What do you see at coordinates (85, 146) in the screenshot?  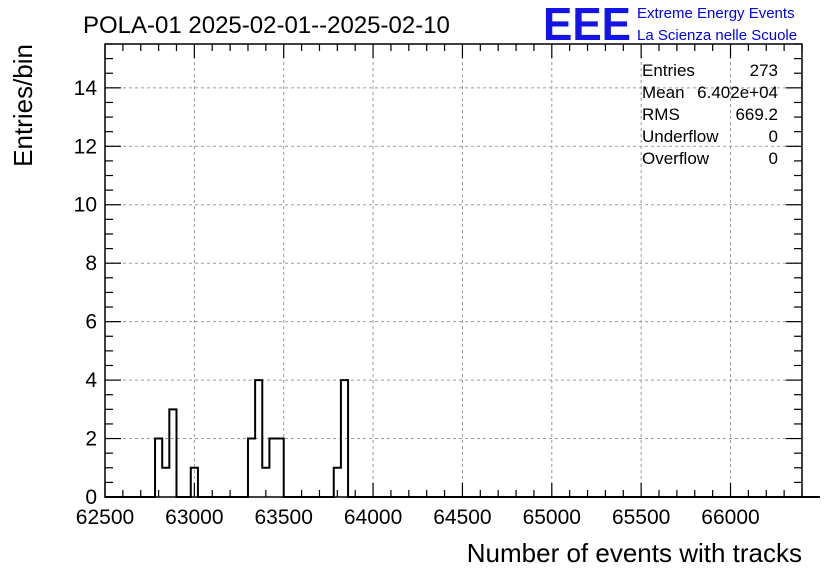 I see `y-tick-label: 12` at bounding box center [85, 146].